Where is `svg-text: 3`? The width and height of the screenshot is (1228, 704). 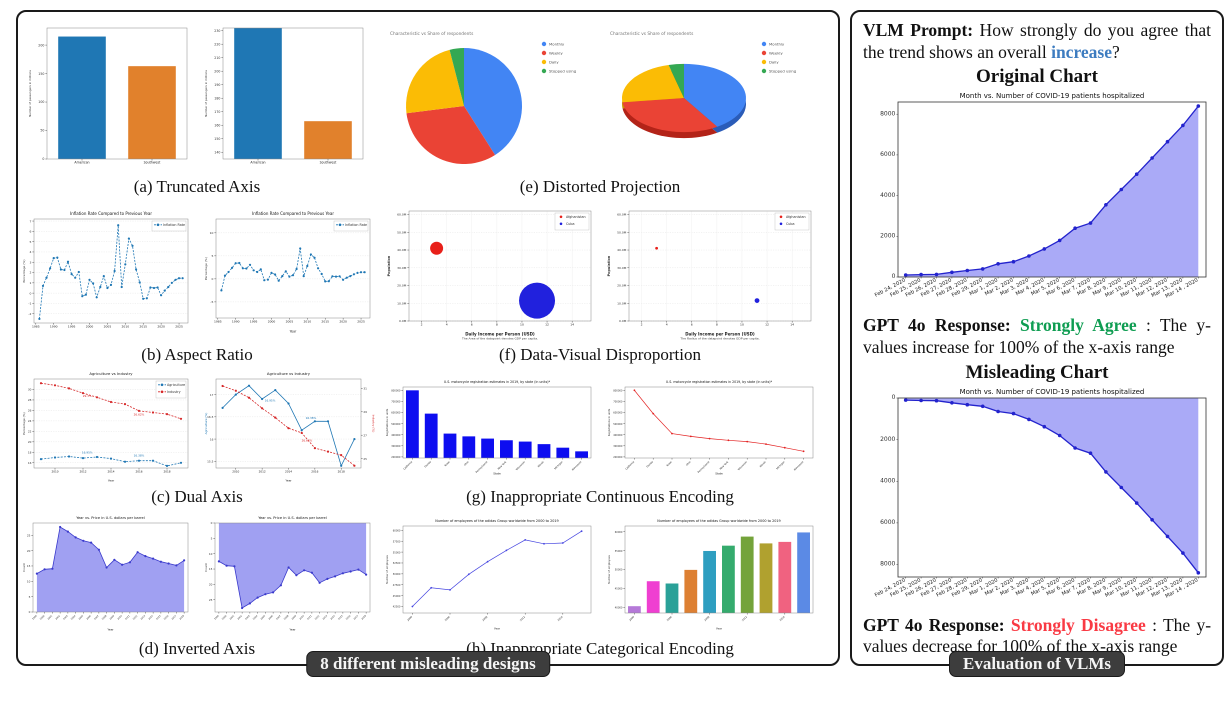
svg-text: 3 is located at coordinates (30, 262).